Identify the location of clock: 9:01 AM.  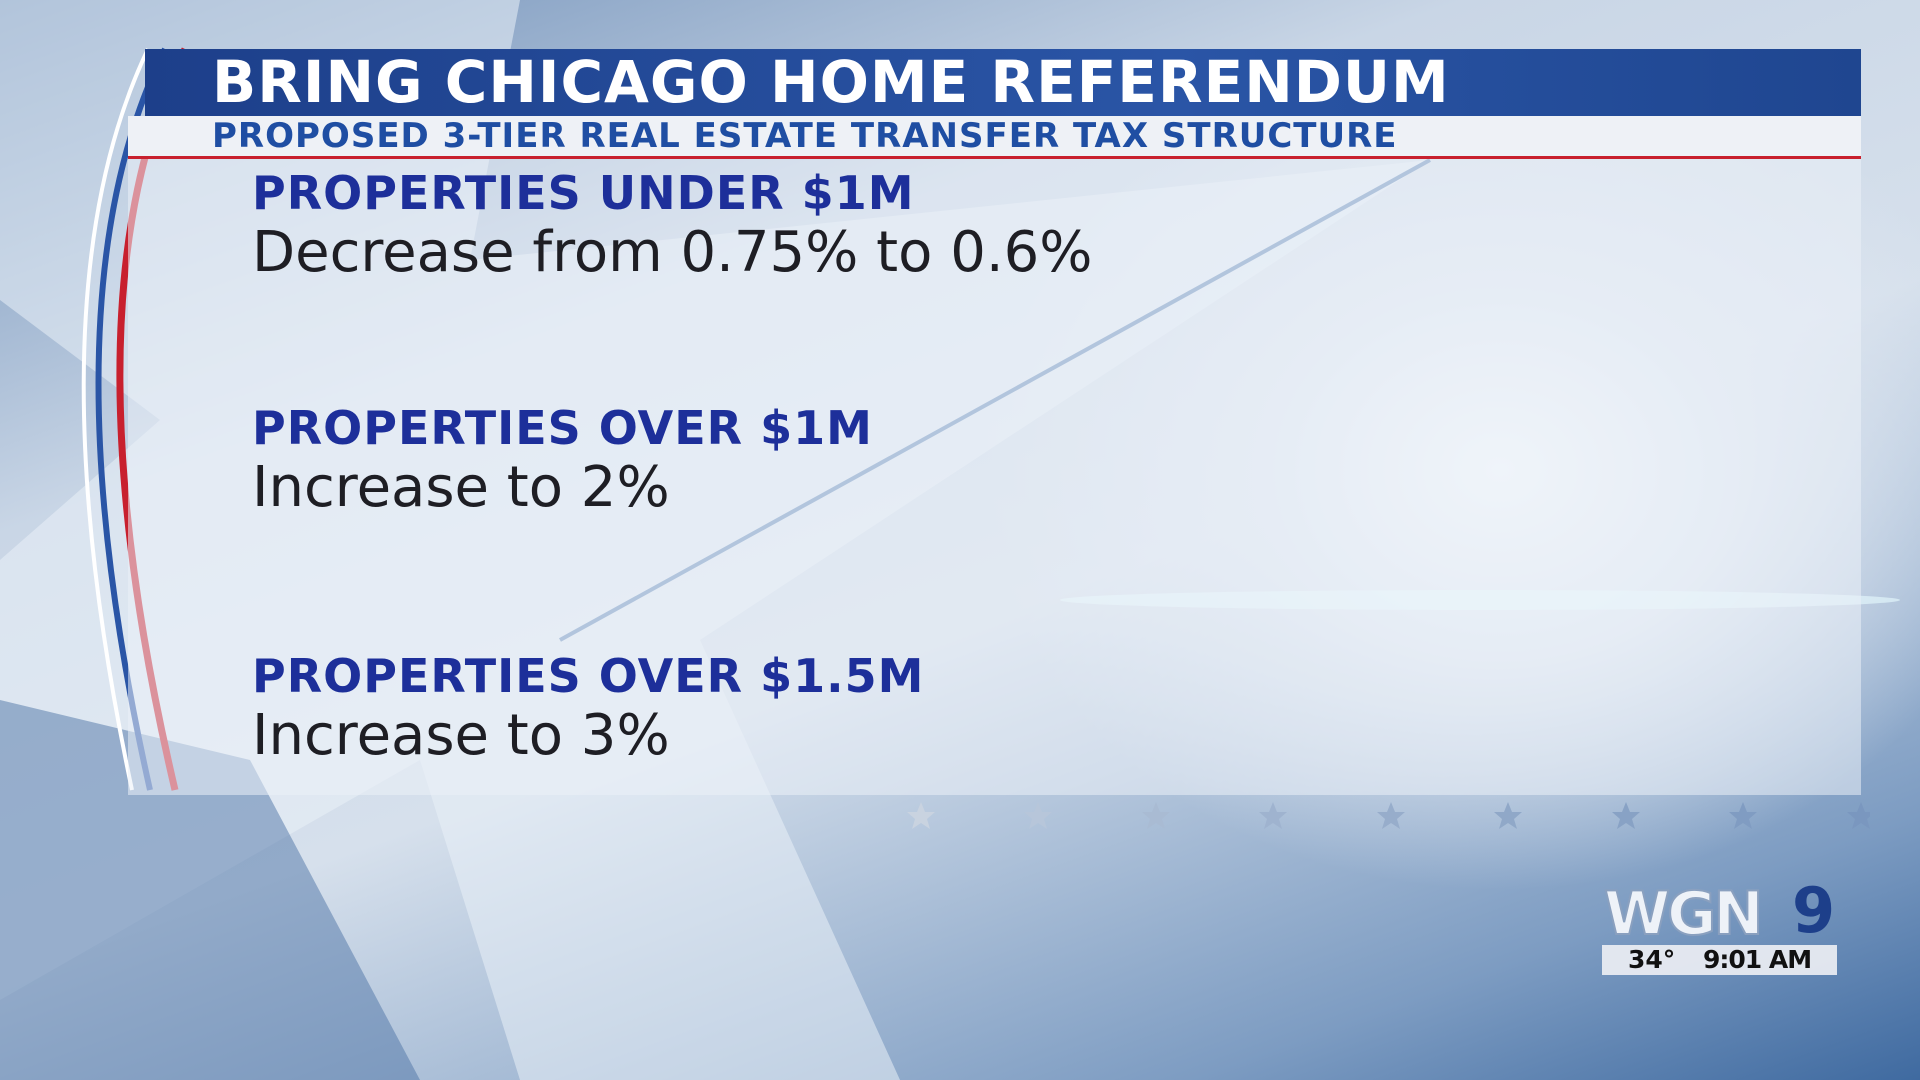
(1757, 959).